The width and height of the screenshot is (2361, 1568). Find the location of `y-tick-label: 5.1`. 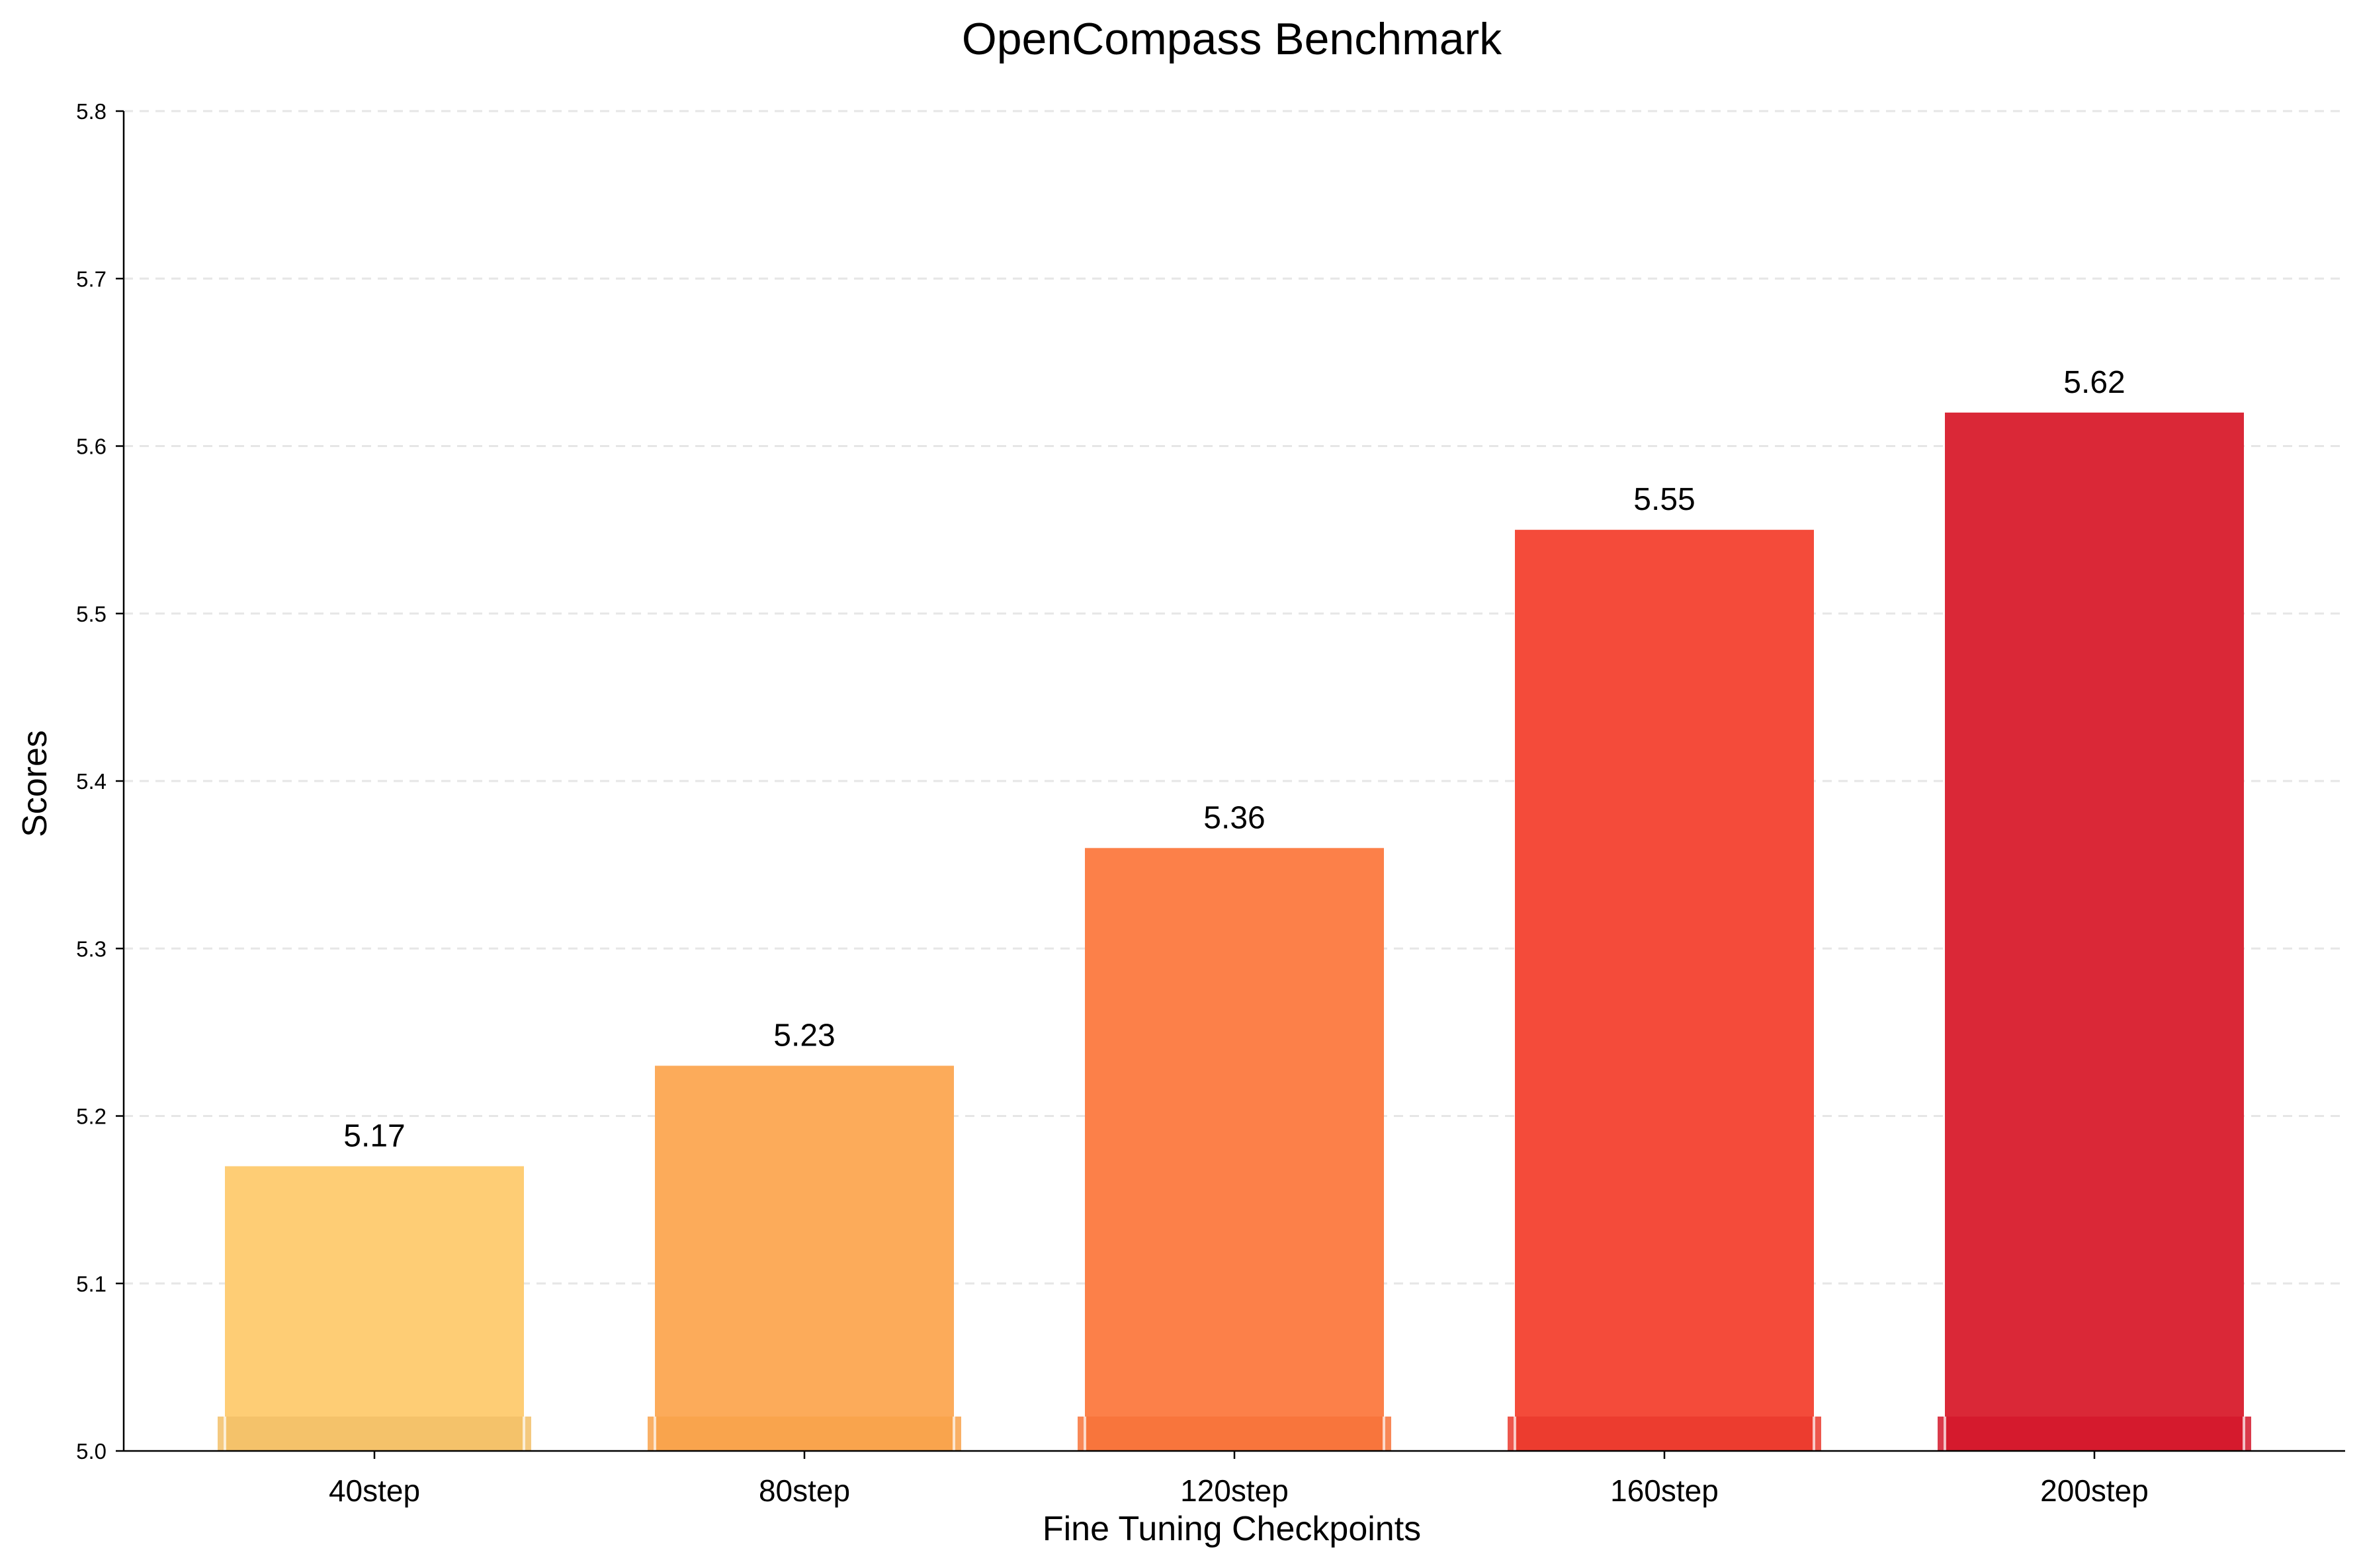

y-tick-label: 5.1 is located at coordinates (91, 1284).